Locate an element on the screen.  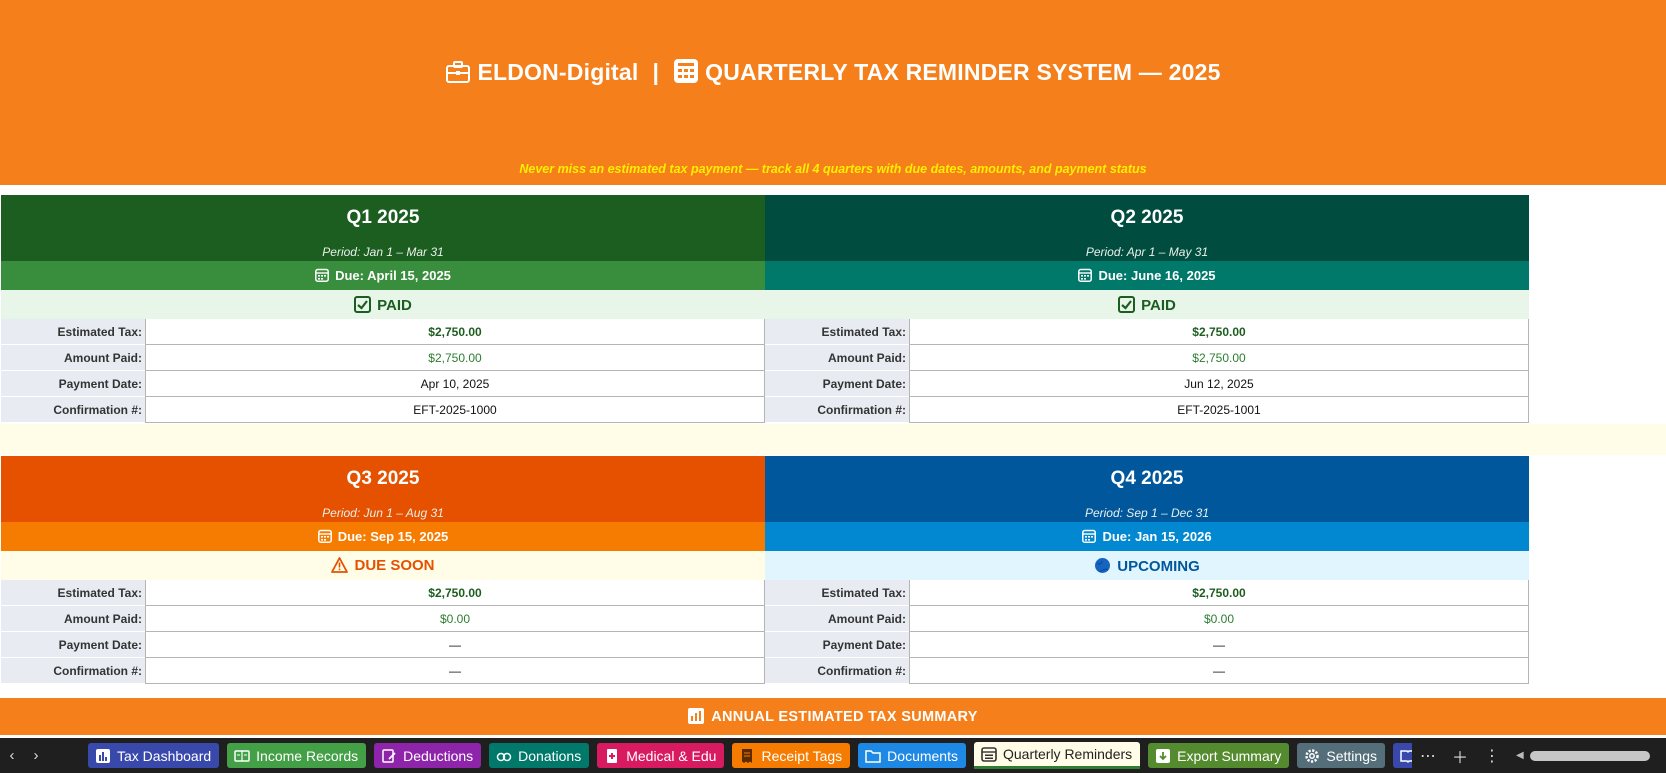
tab-bar-controls: ⋯ ＋ ⋮ ◀ is located at coordinates (1539, 755).